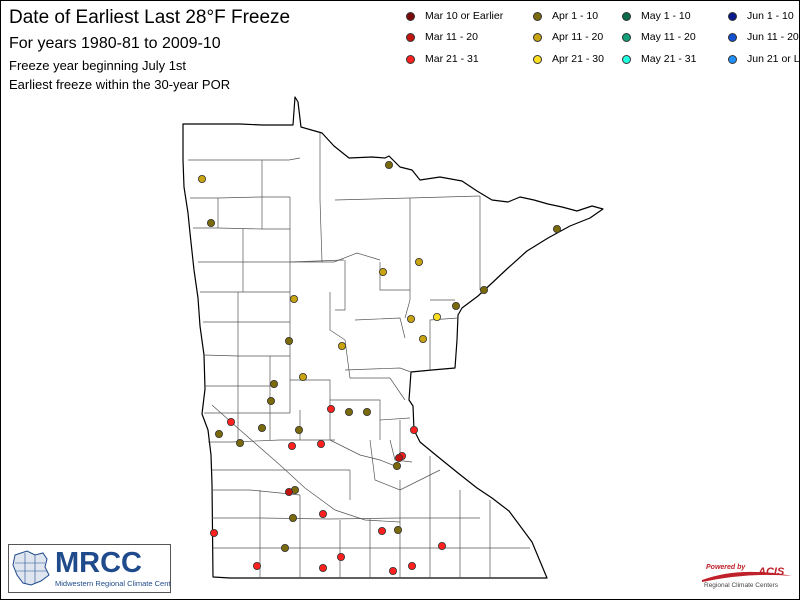 The width and height of the screenshot is (800, 600). What do you see at coordinates (98, 65) in the screenshot?
I see `freeze-year-note: Freeze year beginning July 1st` at bounding box center [98, 65].